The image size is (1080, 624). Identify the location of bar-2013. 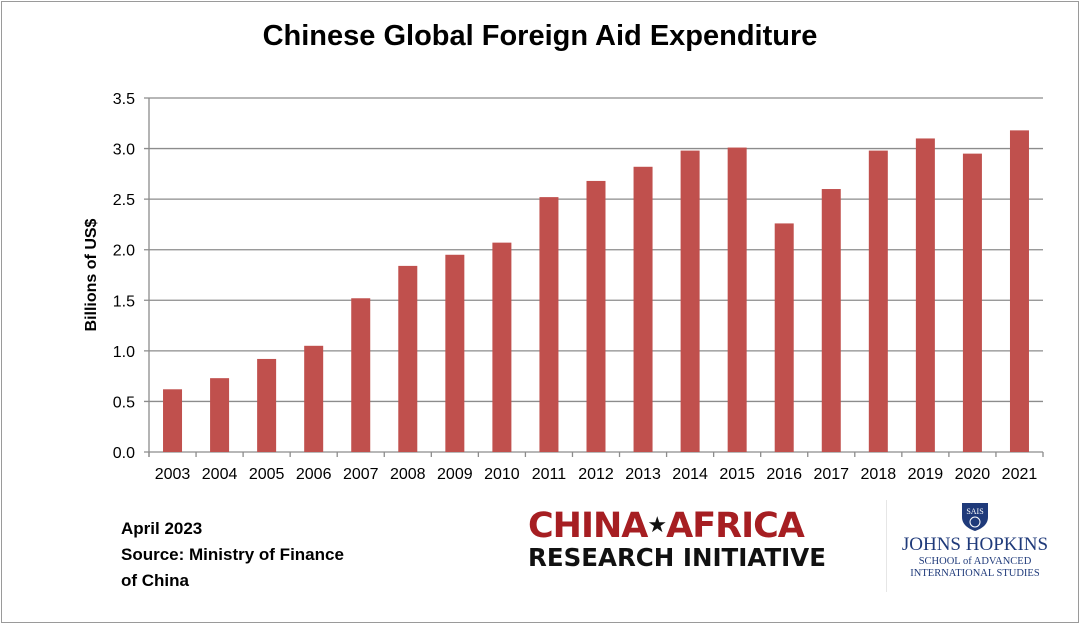
(643, 309).